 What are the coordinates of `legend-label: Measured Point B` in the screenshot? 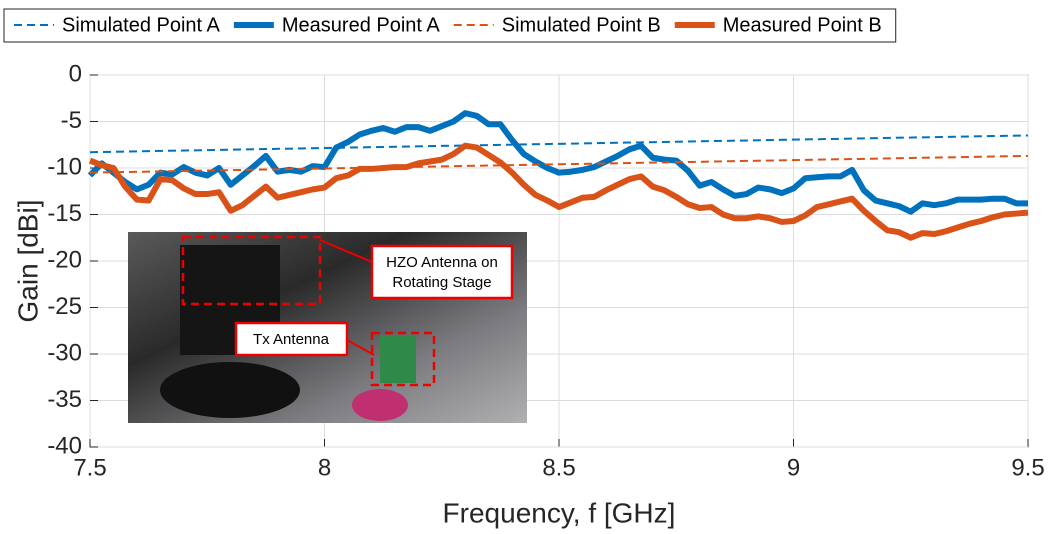 It's located at (802, 25).